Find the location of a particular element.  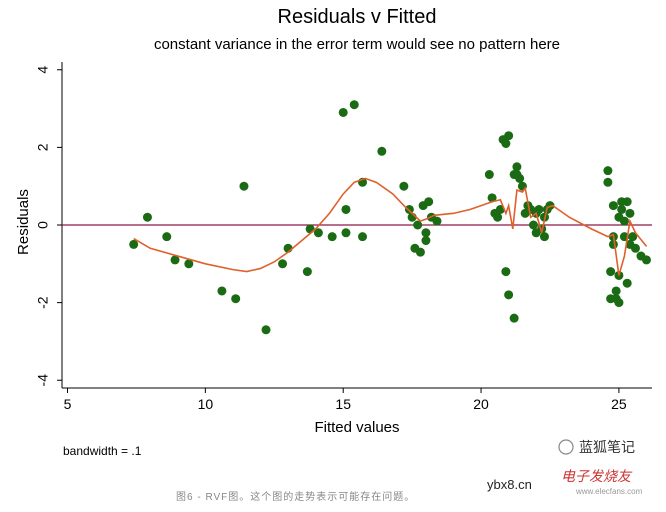

wechat-watermark: 蓝狐笔记 is located at coordinates (596, 447).